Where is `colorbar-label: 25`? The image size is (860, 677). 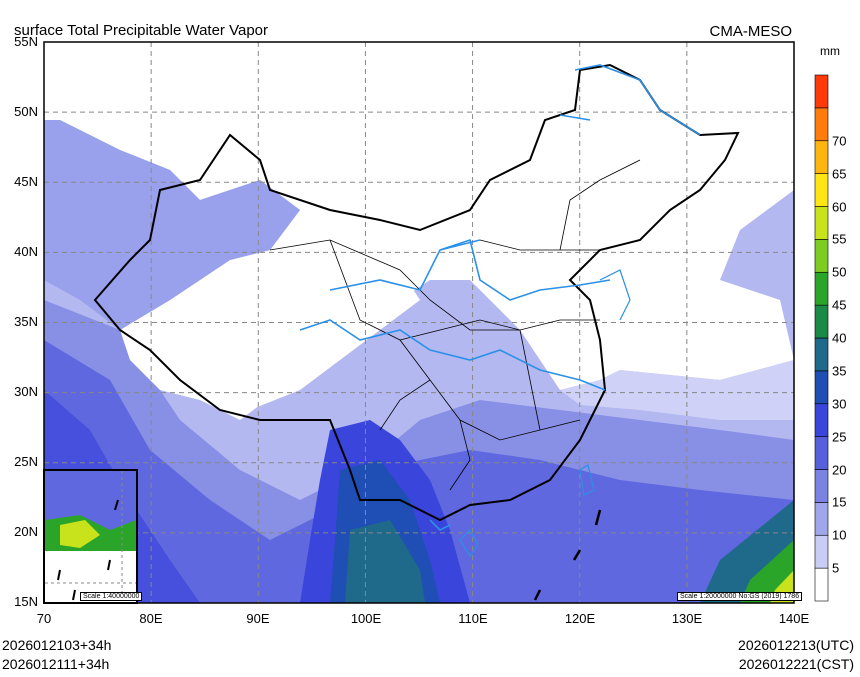 colorbar-label: 25 is located at coordinates (839, 437).